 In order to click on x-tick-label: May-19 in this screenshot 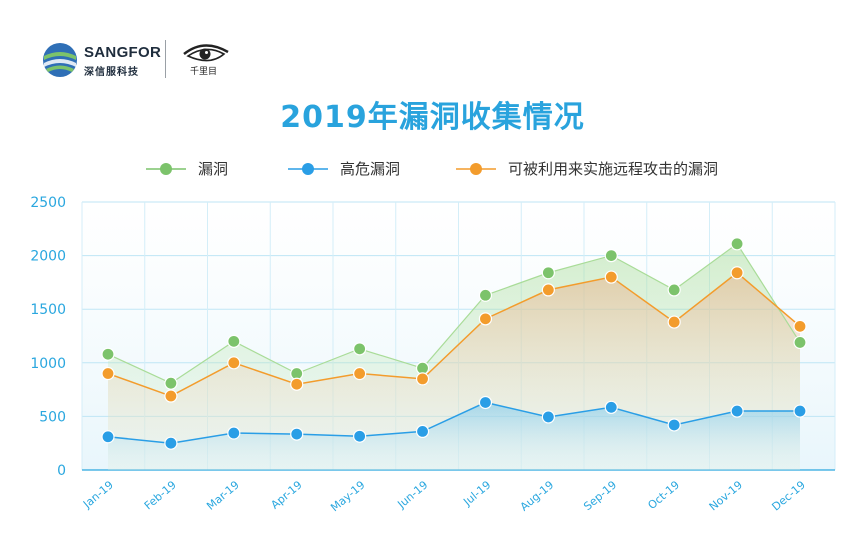, I will do `click(347, 496)`.